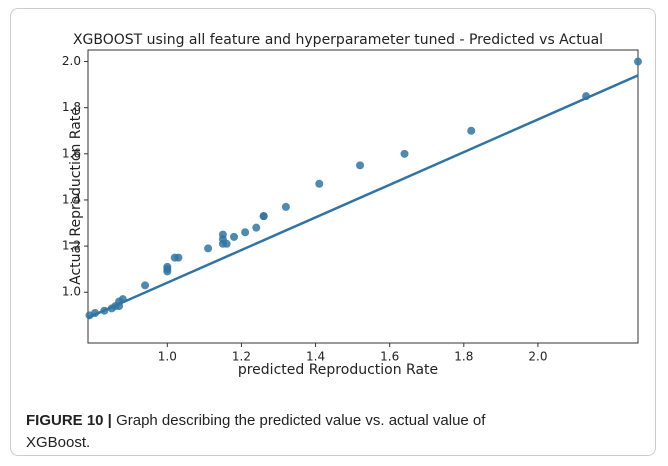 The width and height of the screenshot is (668, 466). I want to click on x-tick-label: 2.0, so click(537, 357).